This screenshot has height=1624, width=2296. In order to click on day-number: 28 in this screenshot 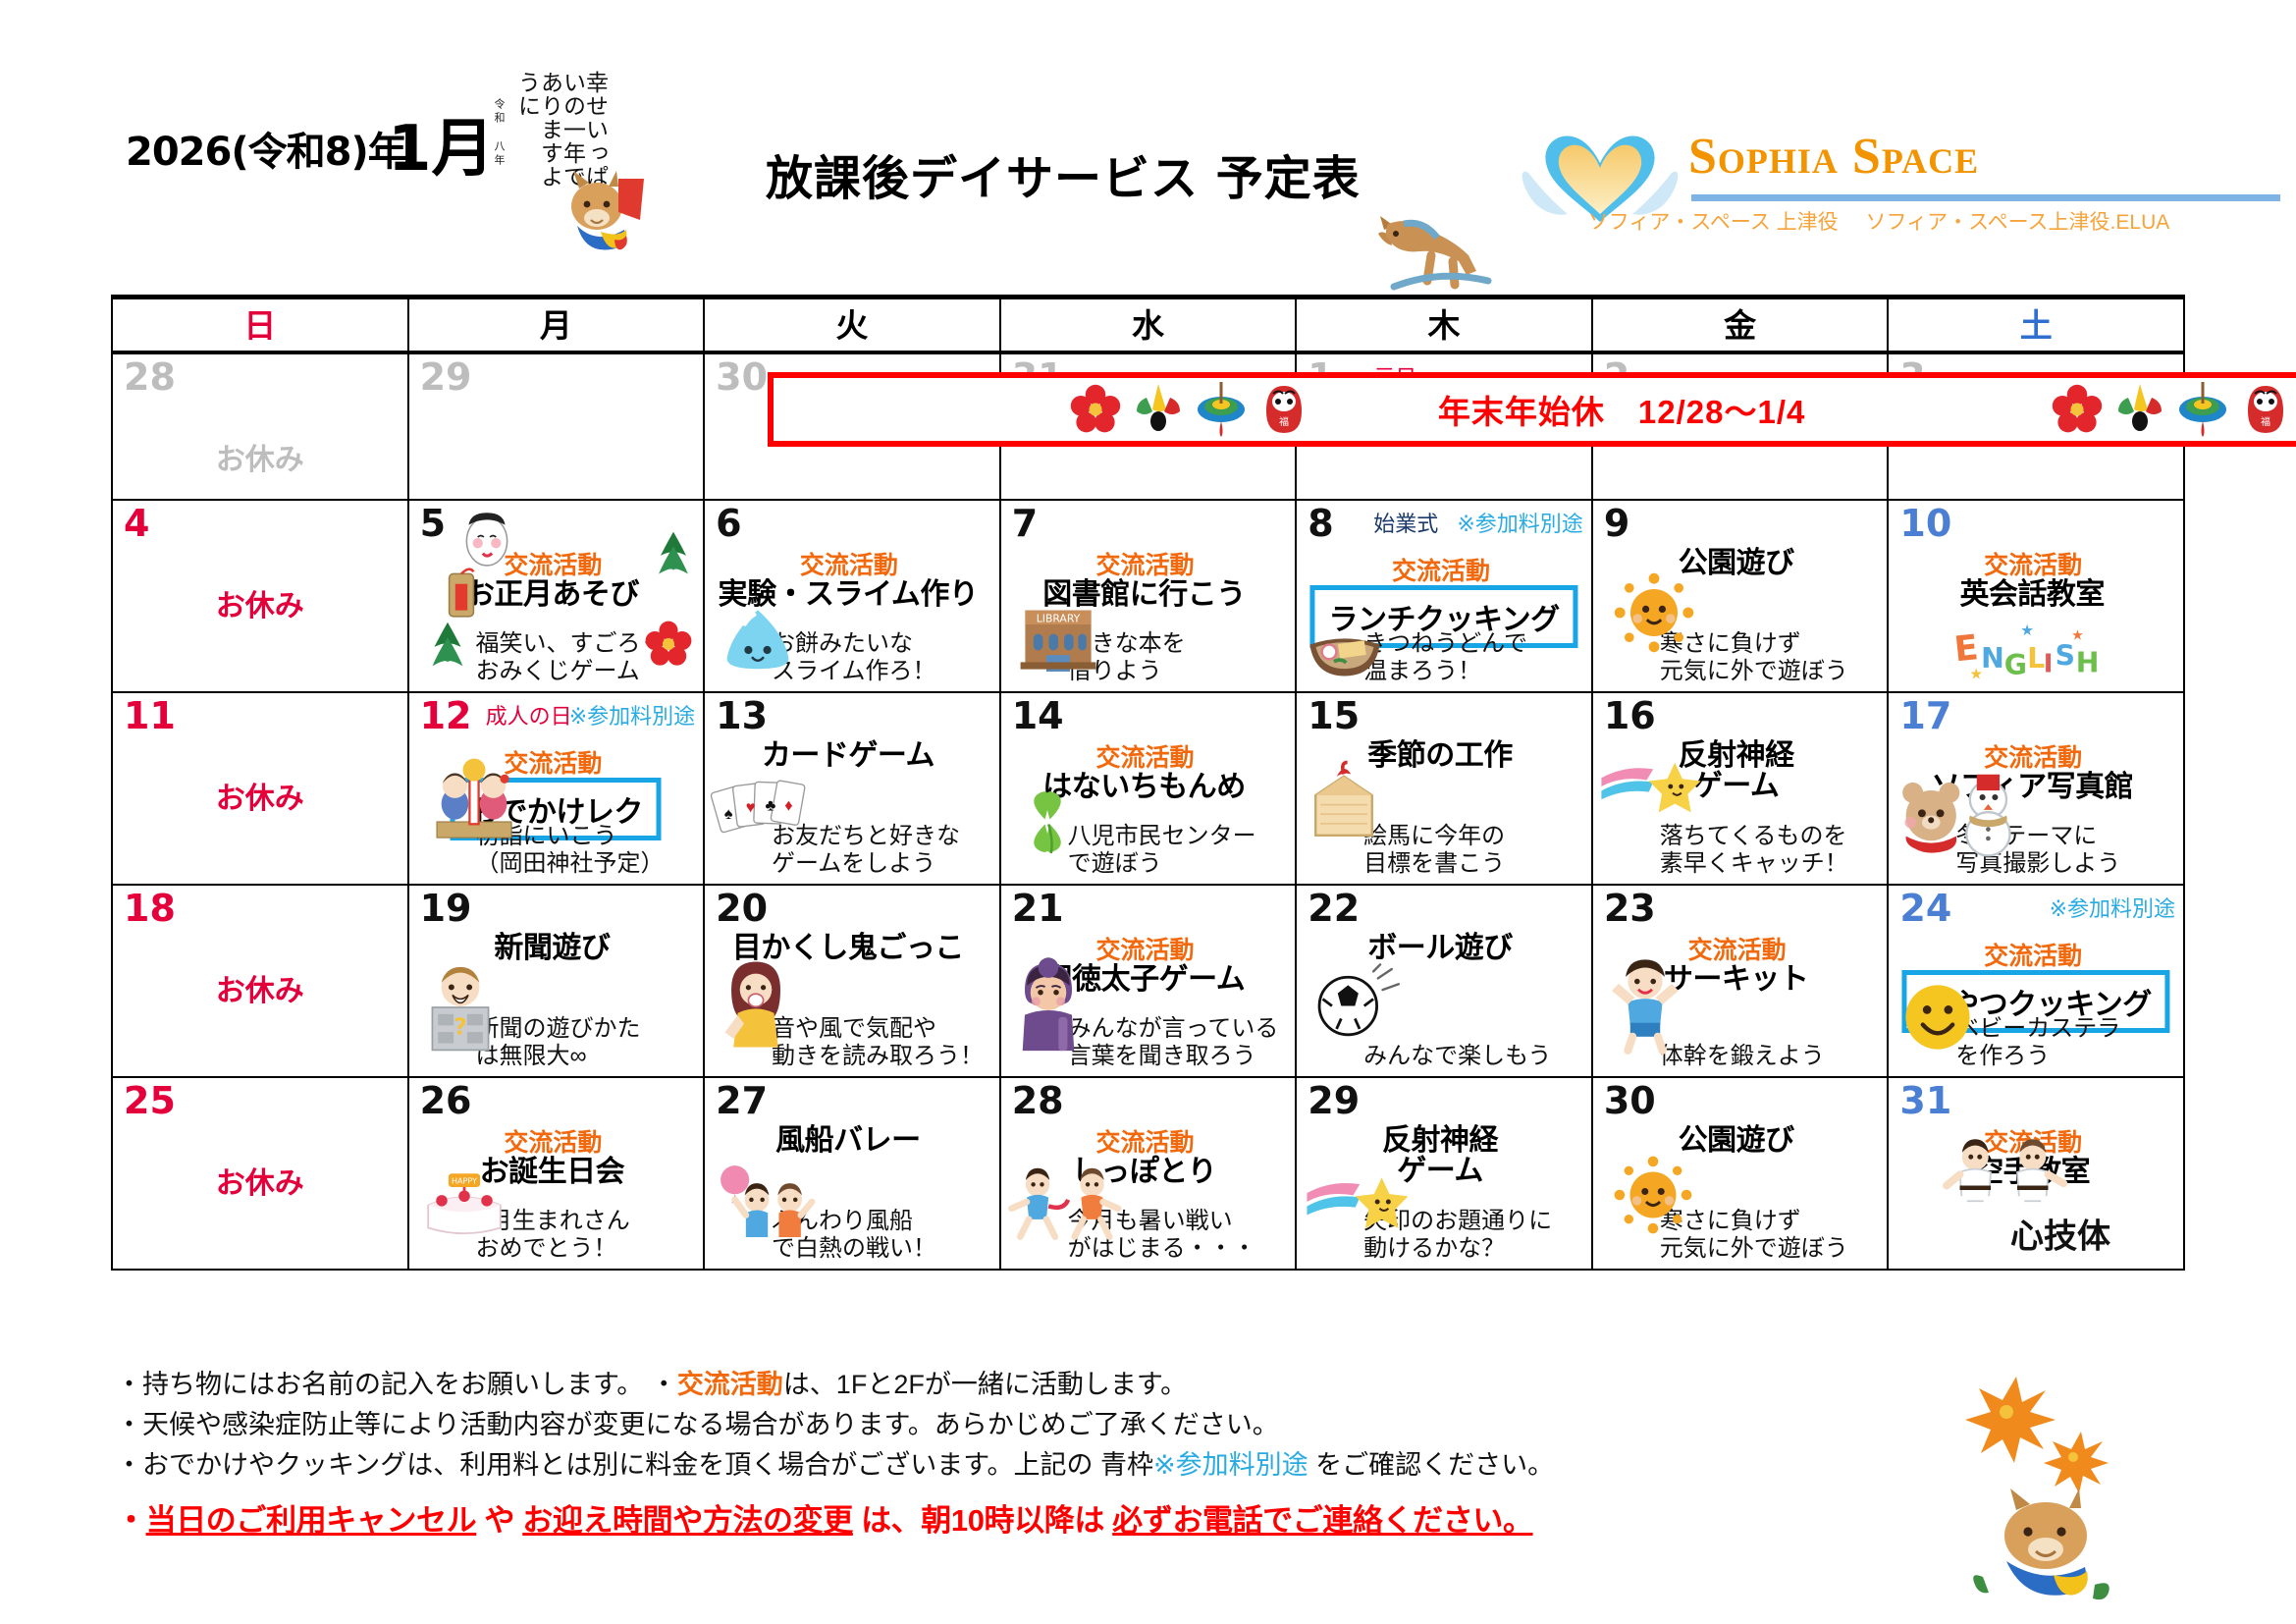, I will do `click(150, 376)`.